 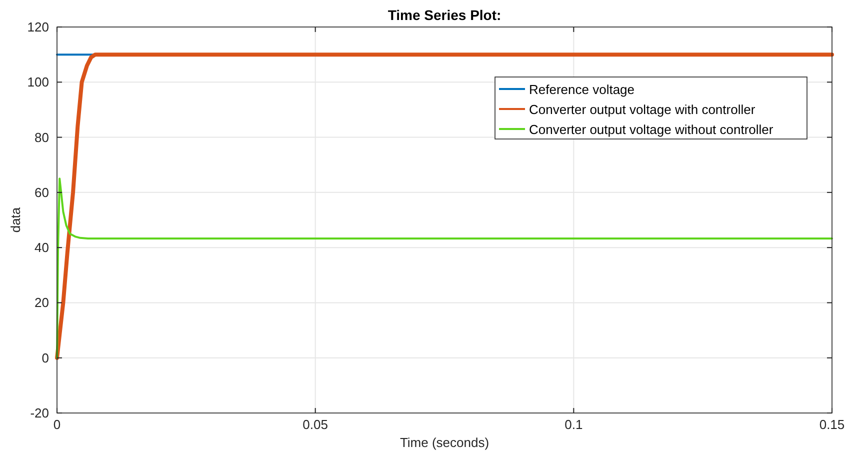 What do you see at coordinates (445, 442) in the screenshot?
I see `x-axis-title: Time (seconds)` at bounding box center [445, 442].